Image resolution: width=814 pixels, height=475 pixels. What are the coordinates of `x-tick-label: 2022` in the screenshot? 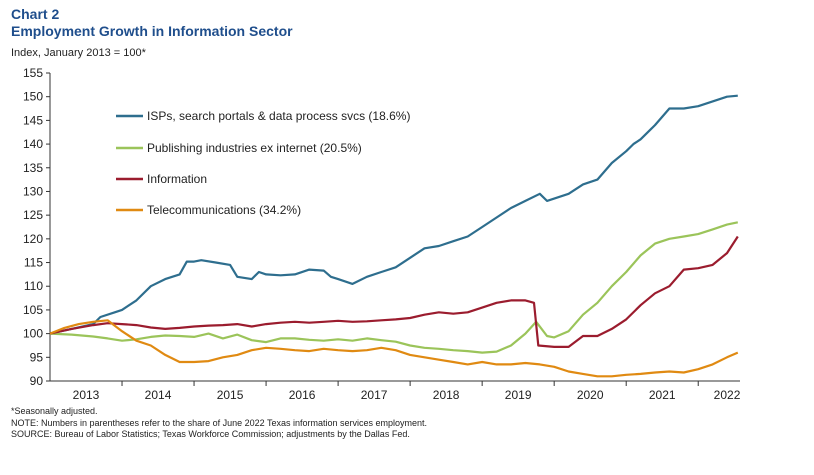 It's located at (727, 395).